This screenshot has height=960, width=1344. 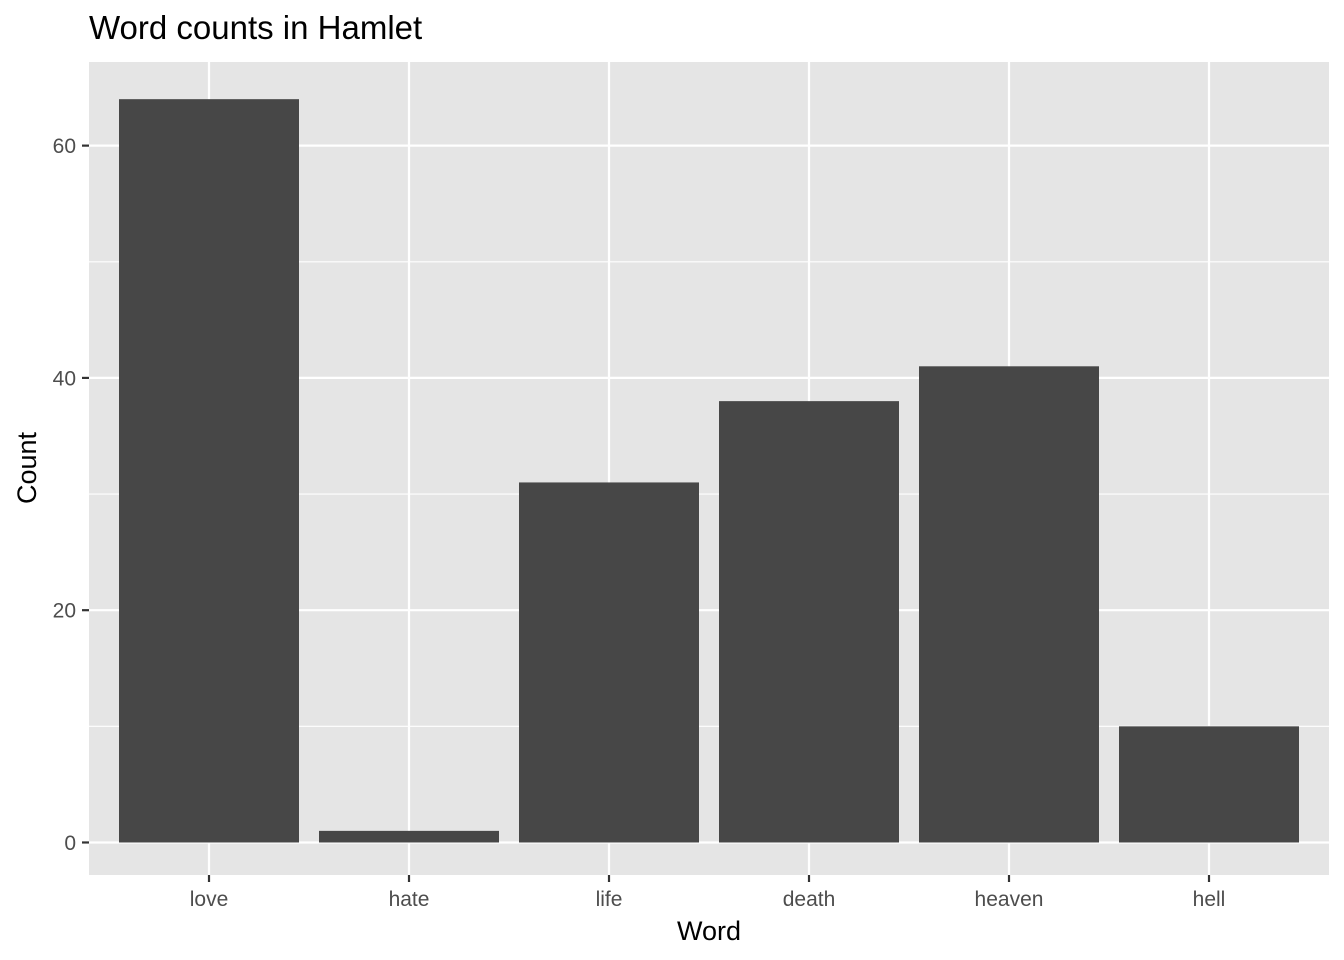 I want to click on y-tick-label: 20, so click(x=64, y=611).